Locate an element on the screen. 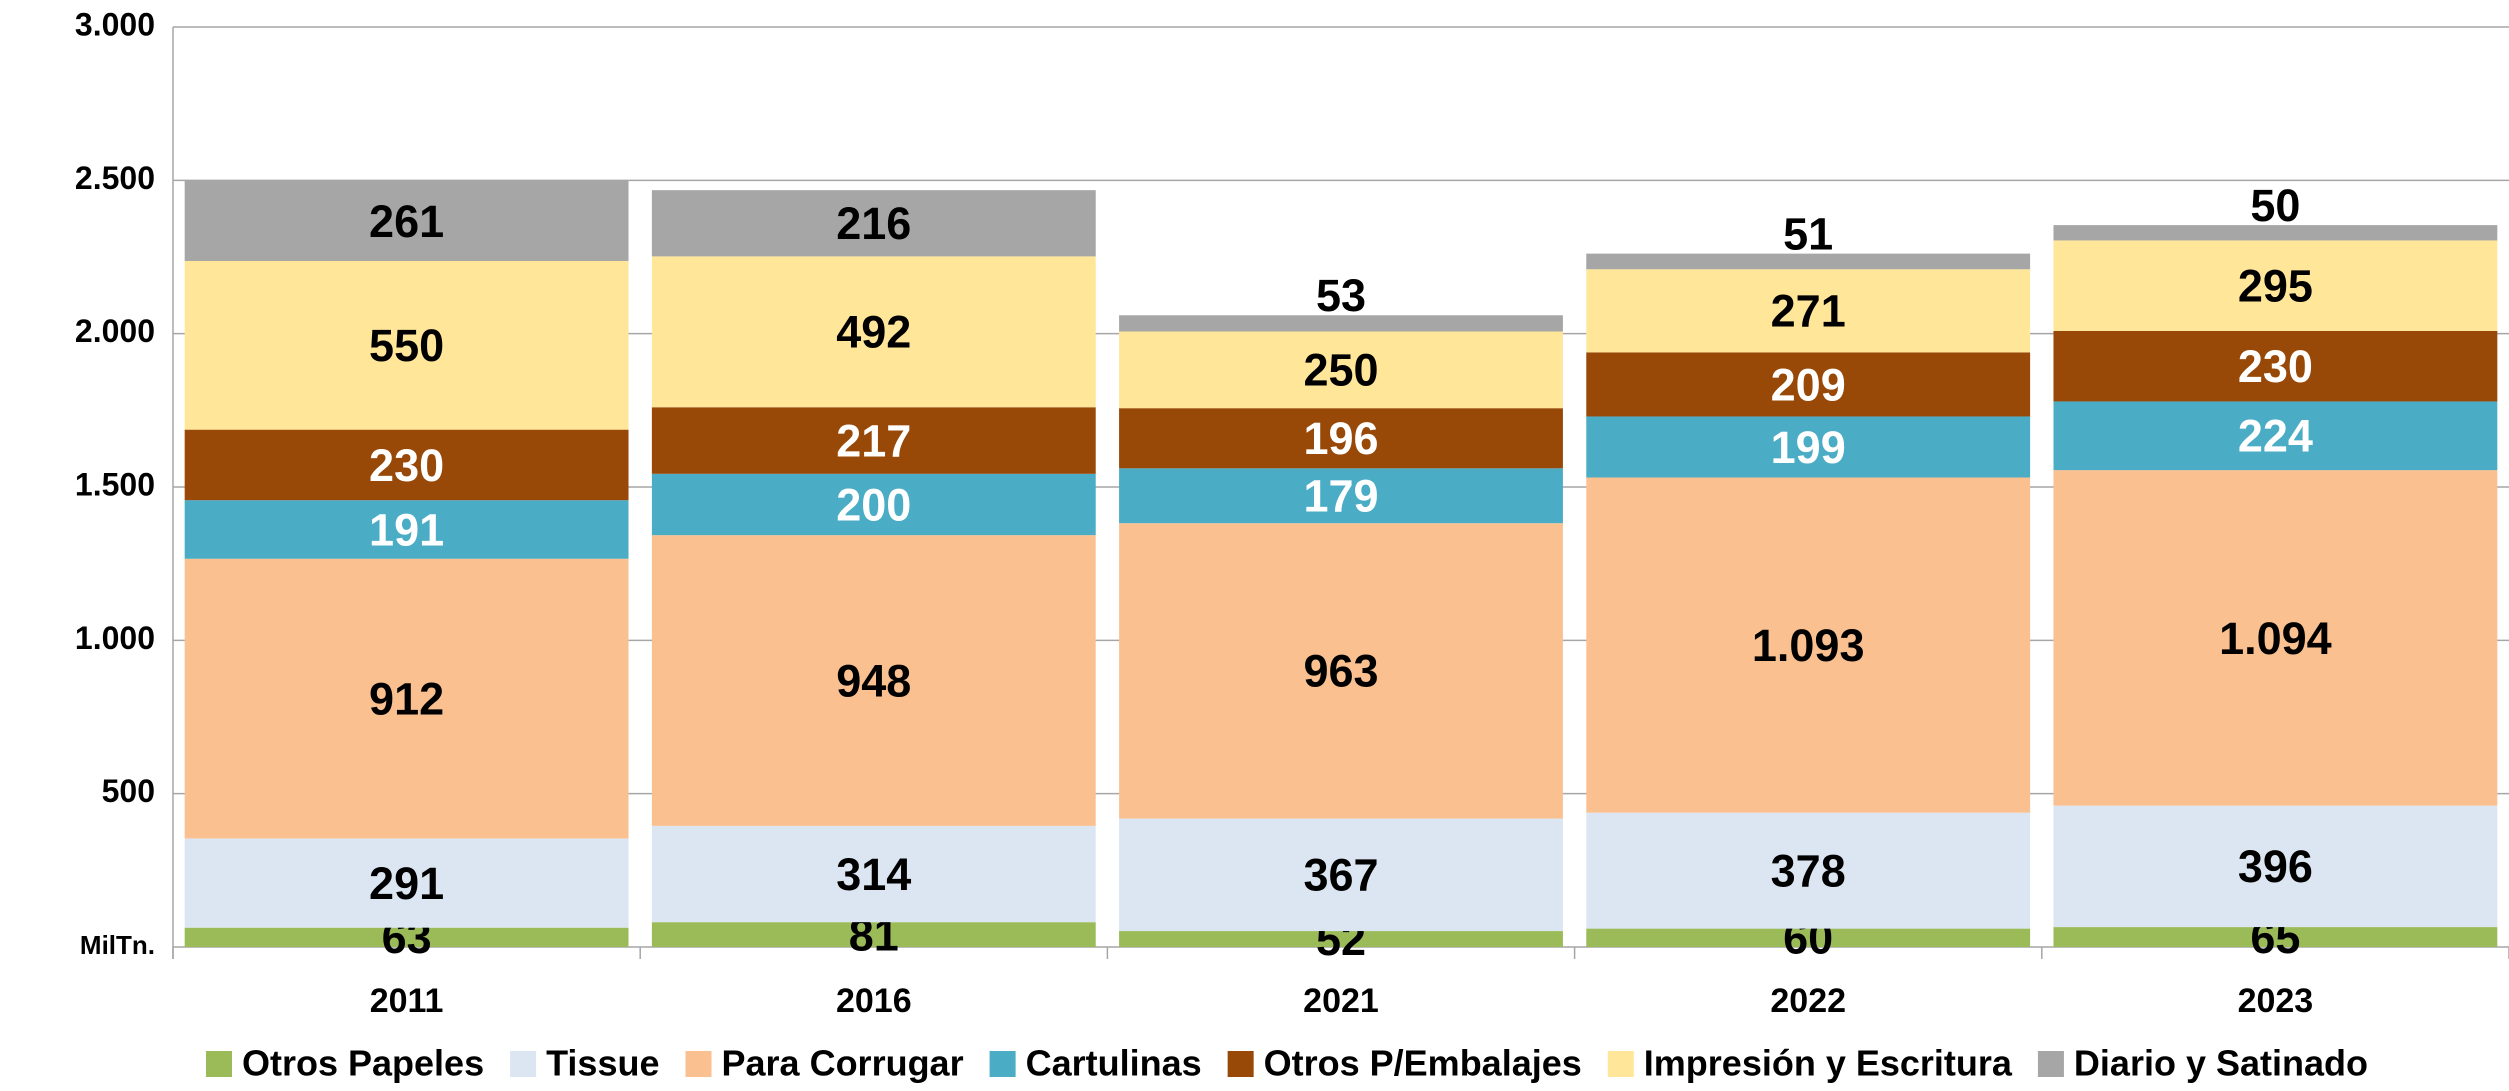  data-label: 217 is located at coordinates (873, 440).